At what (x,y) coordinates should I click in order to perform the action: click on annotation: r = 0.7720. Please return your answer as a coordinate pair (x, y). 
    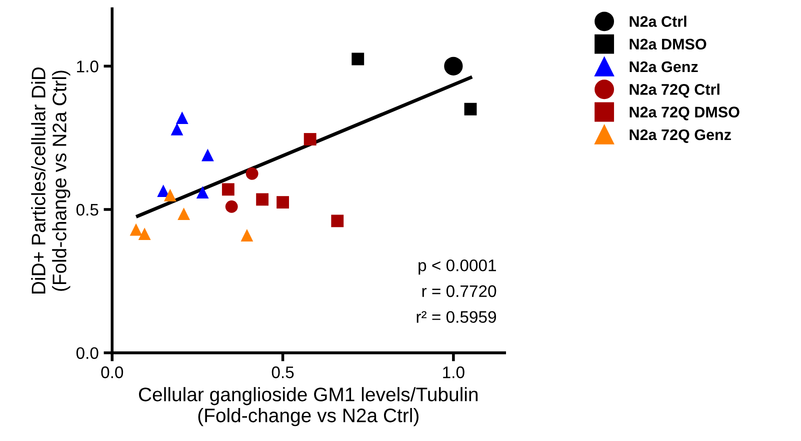
    Looking at the image, I should click on (459, 291).